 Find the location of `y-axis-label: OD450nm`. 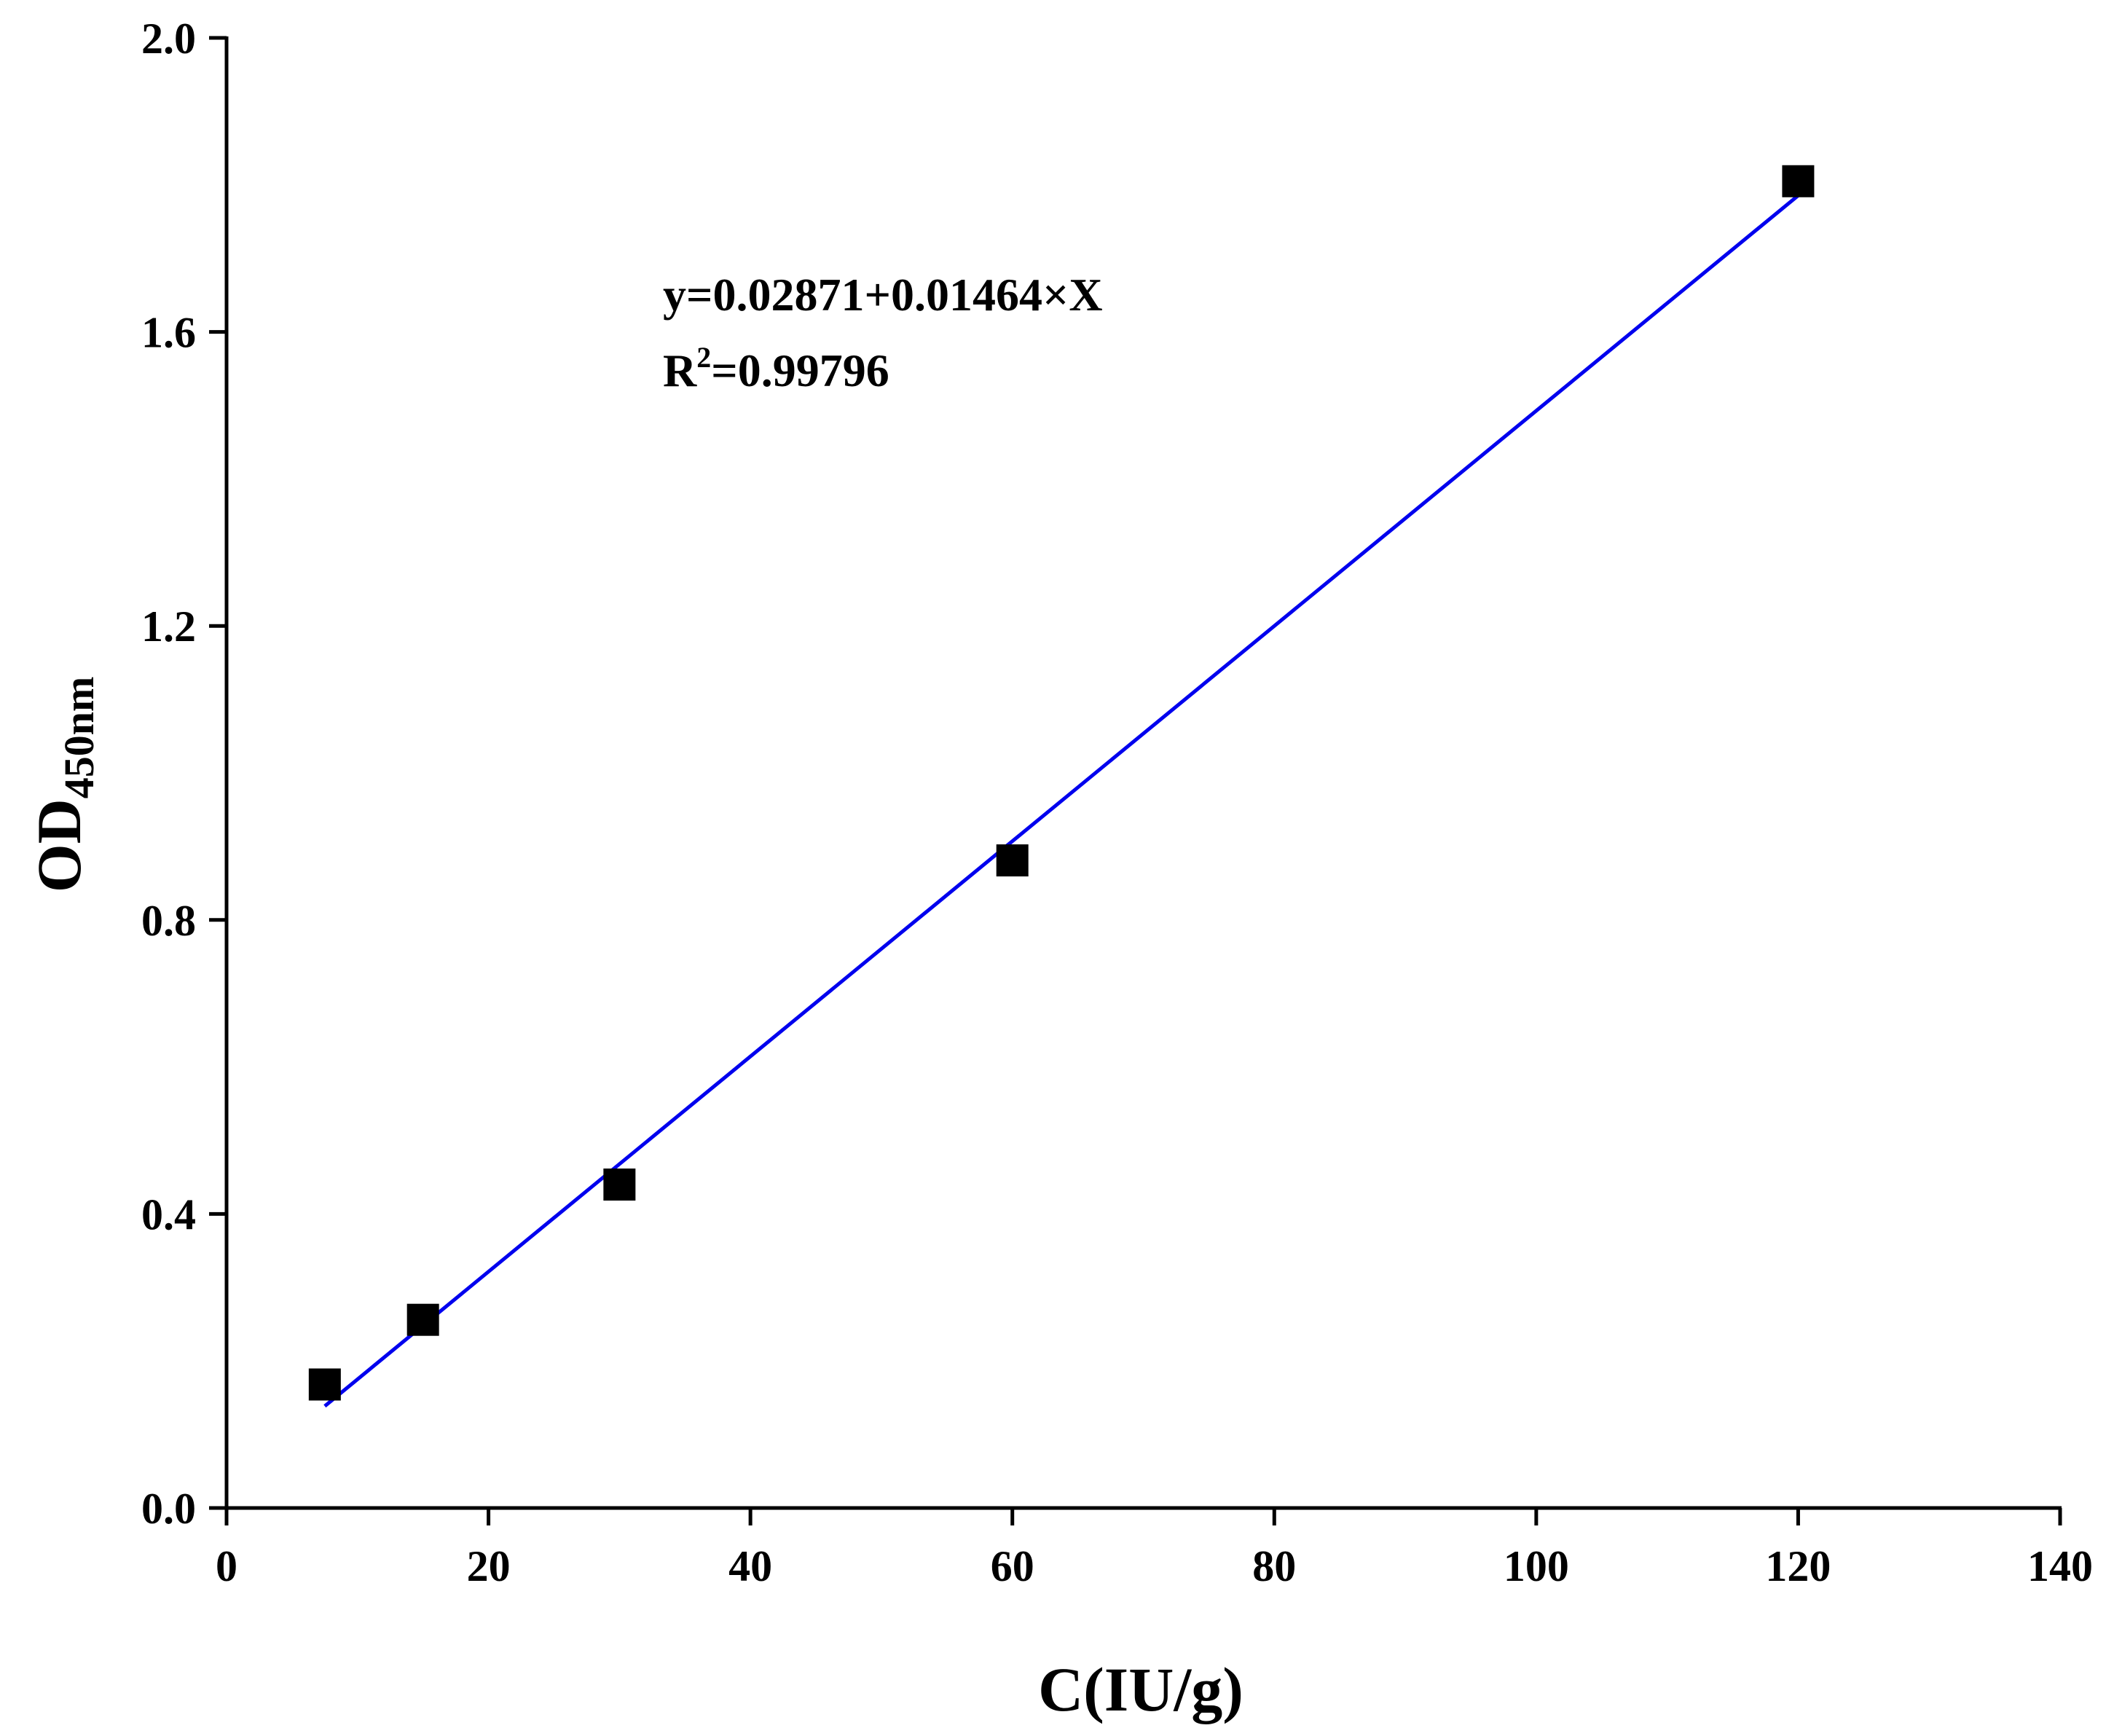

y-axis-label: OD450nm is located at coordinates (64, 785).